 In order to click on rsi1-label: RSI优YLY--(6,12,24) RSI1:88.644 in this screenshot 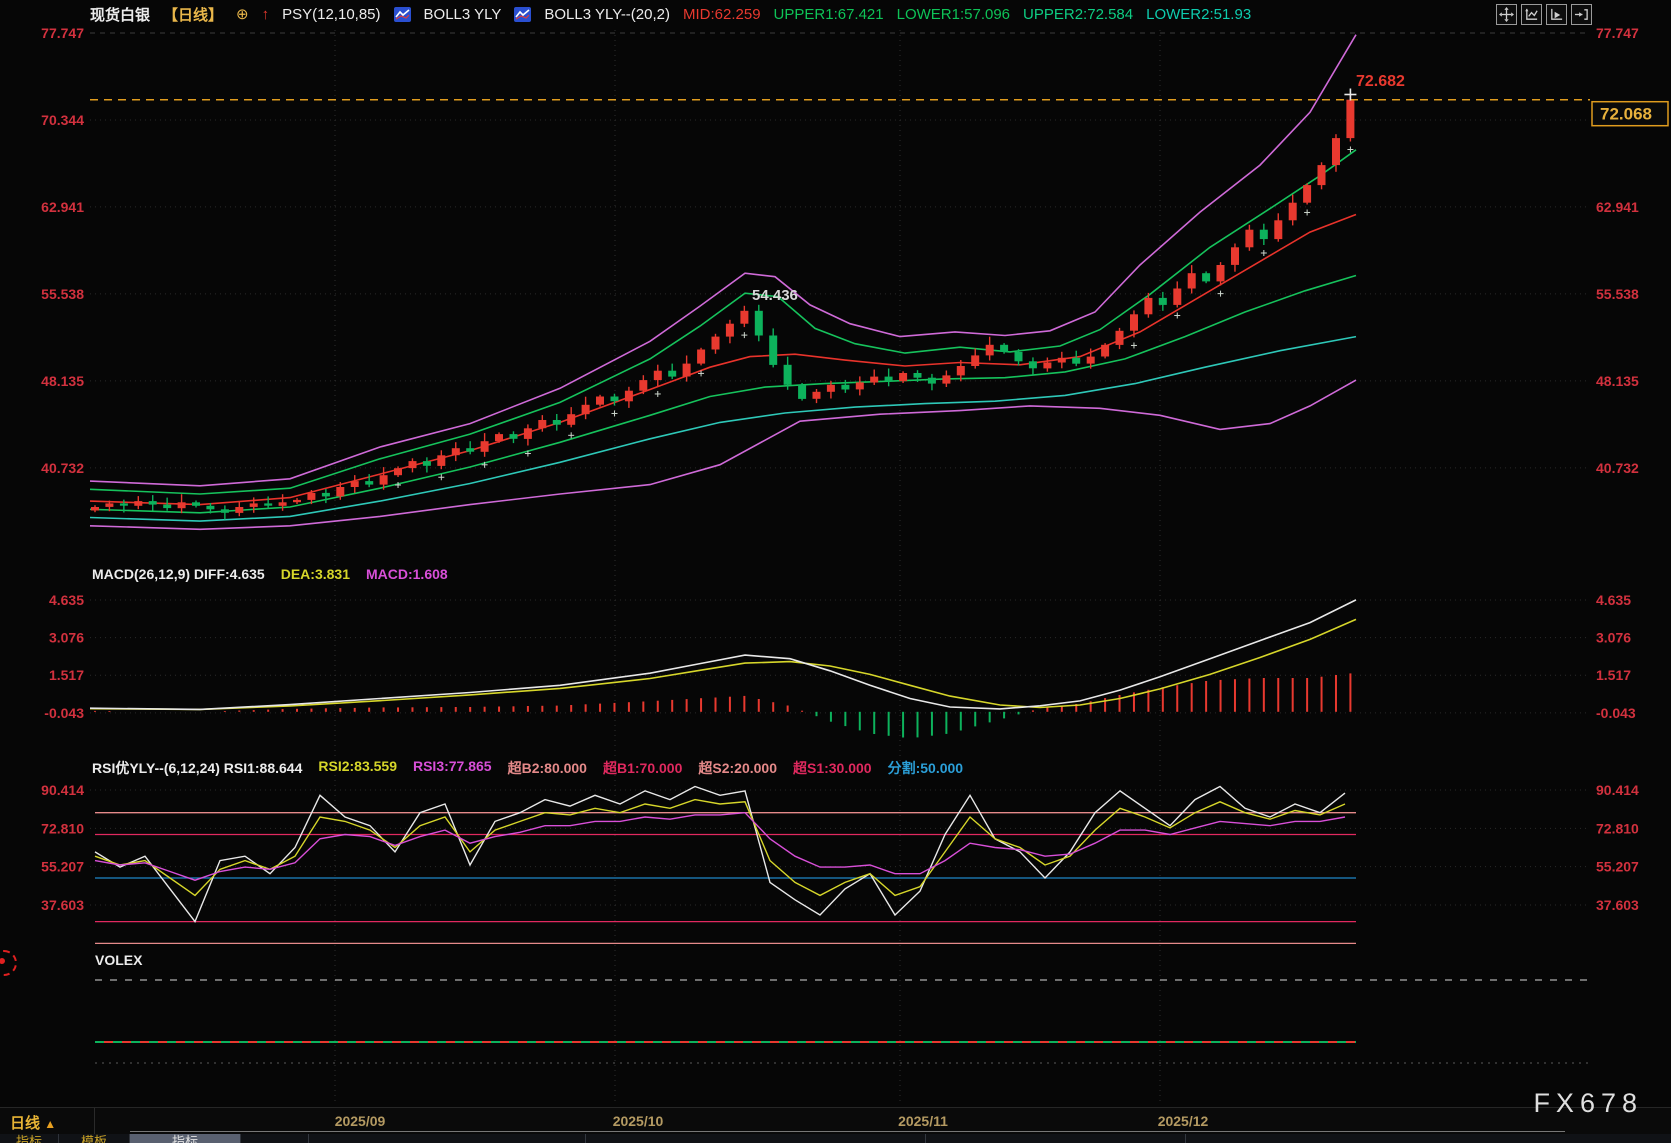, I will do `click(197, 768)`.